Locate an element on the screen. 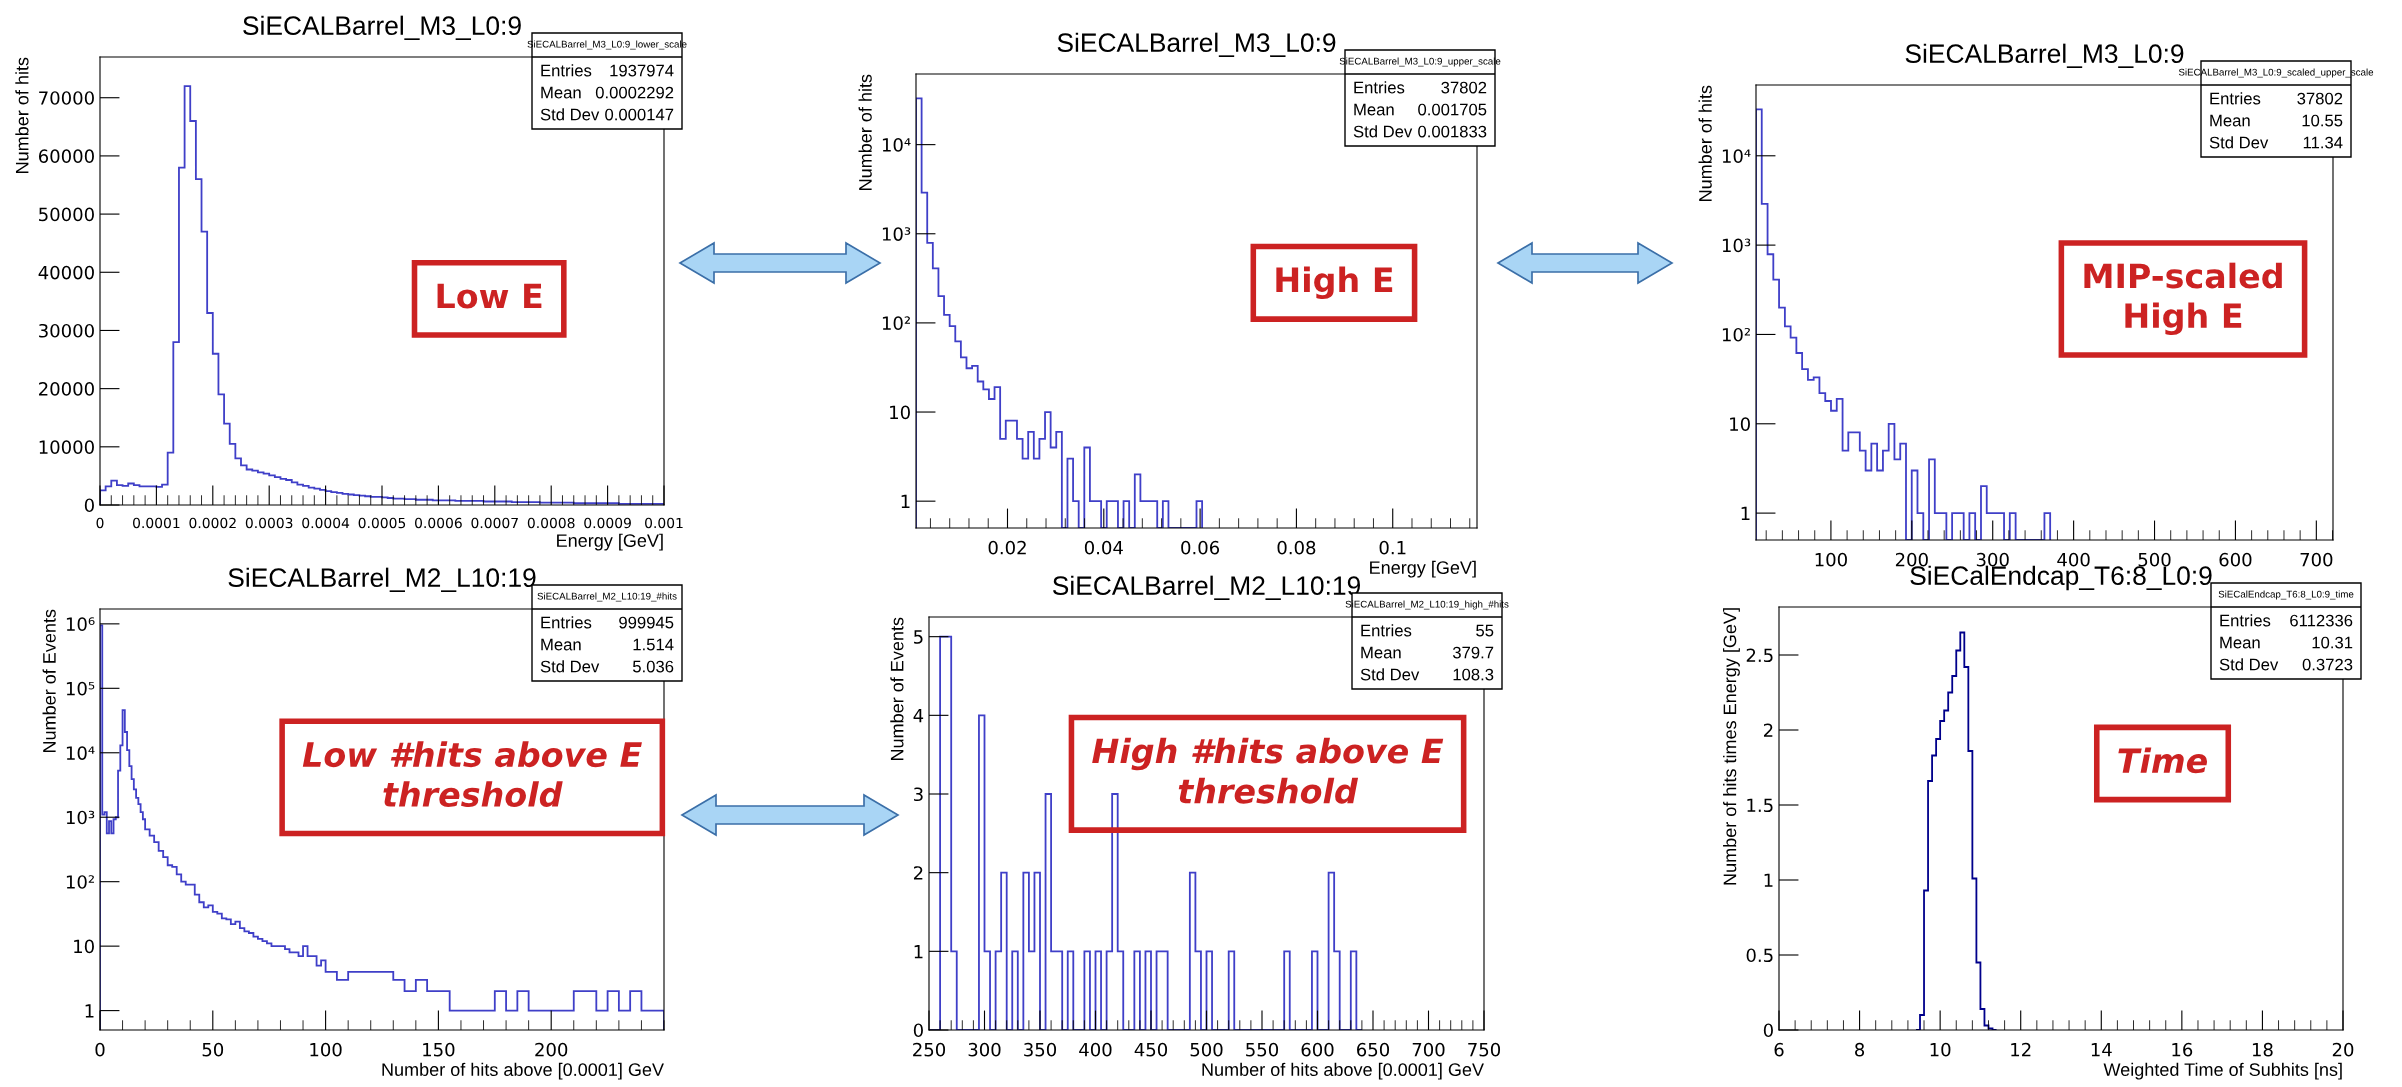 The height and width of the screenshot is (1087, 2402). annotation: 0.0002292 is located at coordinates (634, 92).